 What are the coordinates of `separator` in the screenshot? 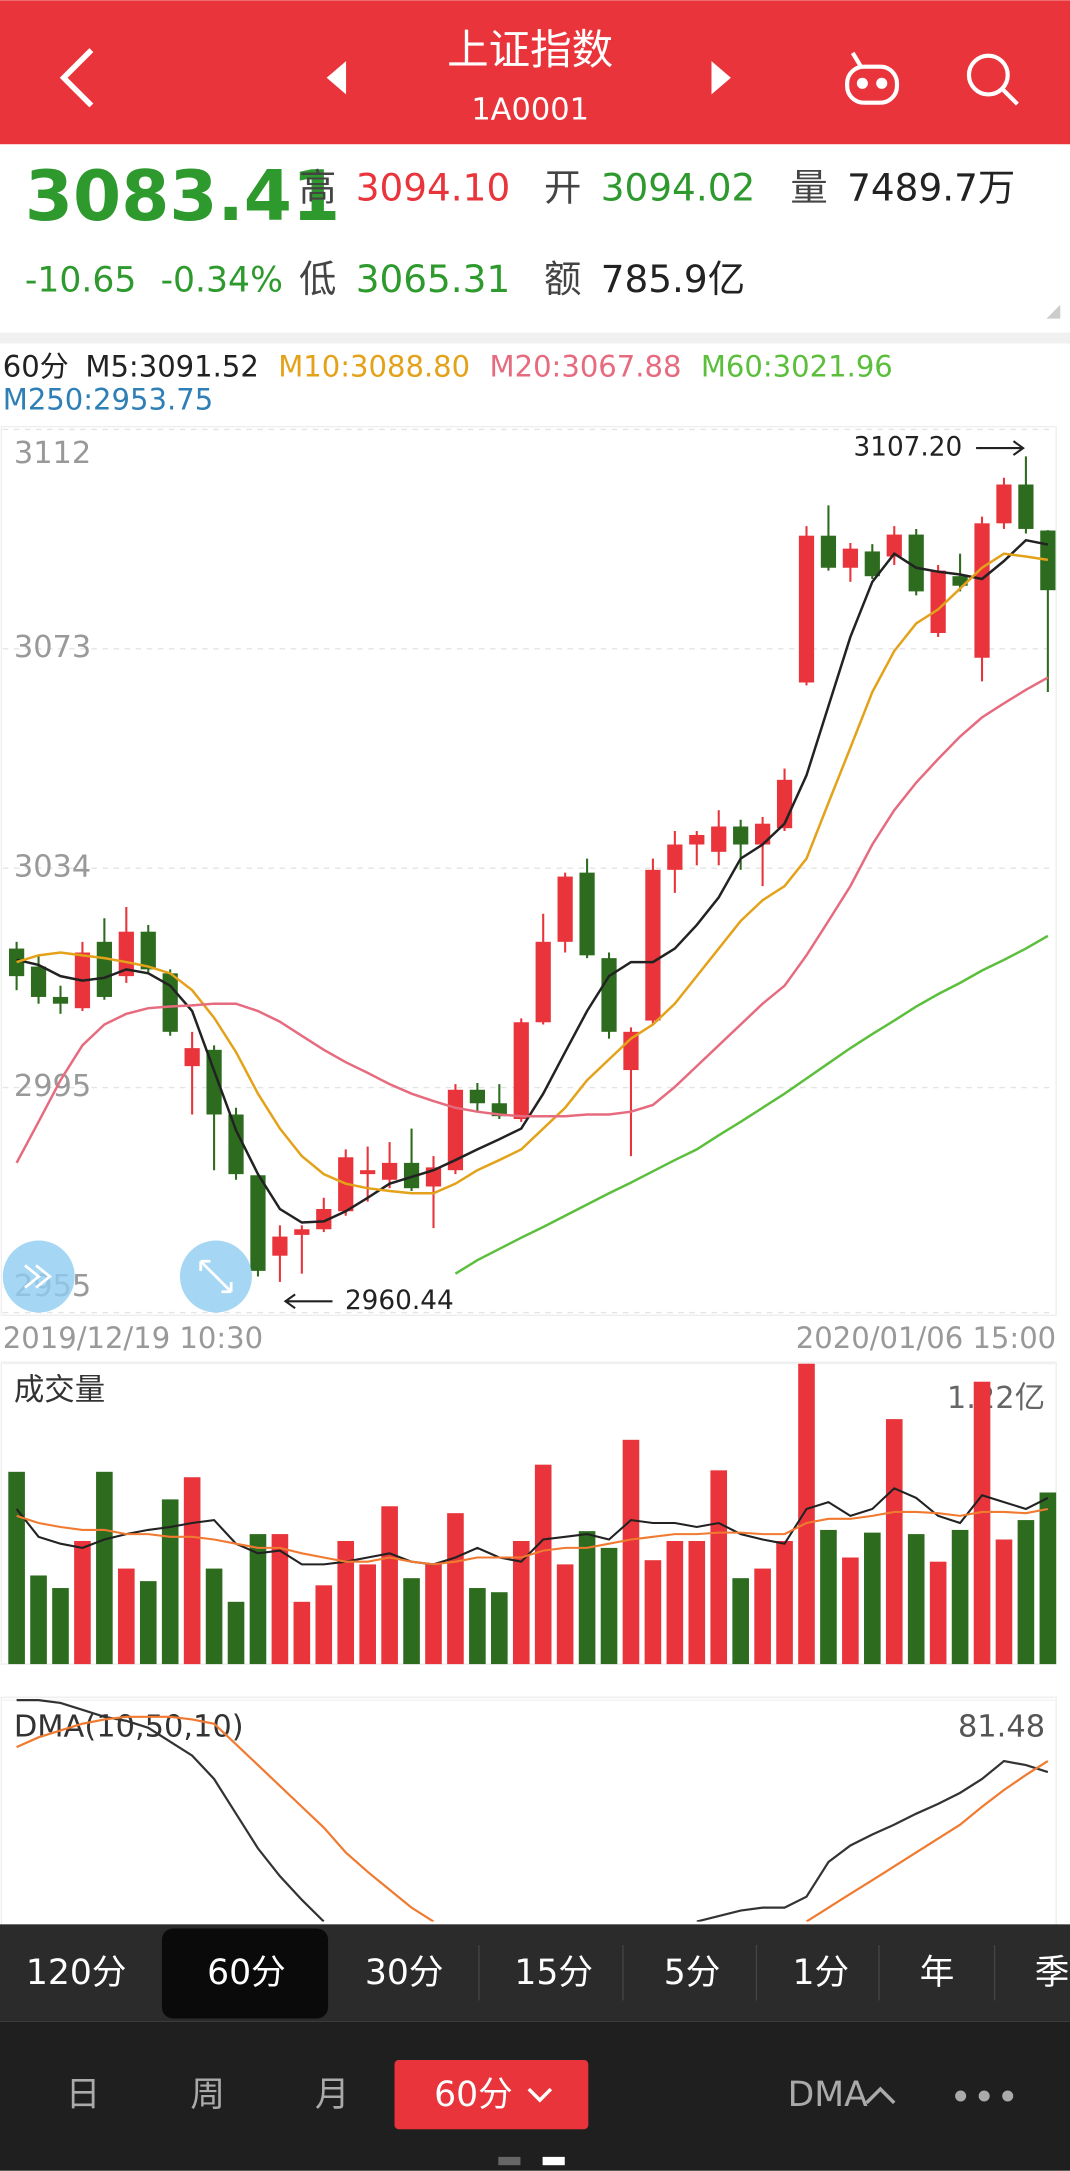 It's located at (535, 338).